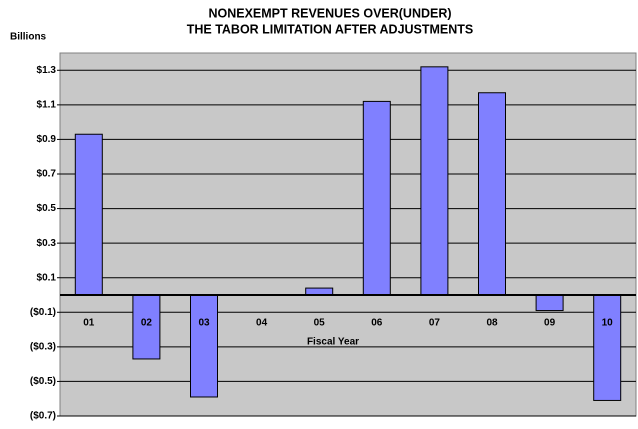 This screenshot has width=638, height=429. I want to click on y-tick-label: $0.3, so click(47, 243).